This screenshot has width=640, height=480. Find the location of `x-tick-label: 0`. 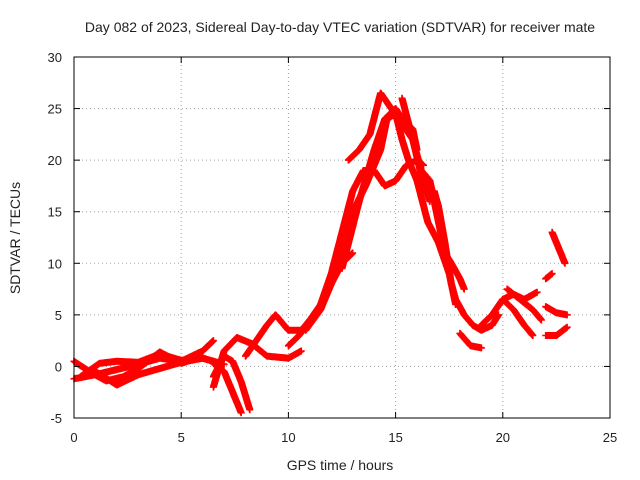

x-tick-label: 0 is located at coordinates (73, 437).